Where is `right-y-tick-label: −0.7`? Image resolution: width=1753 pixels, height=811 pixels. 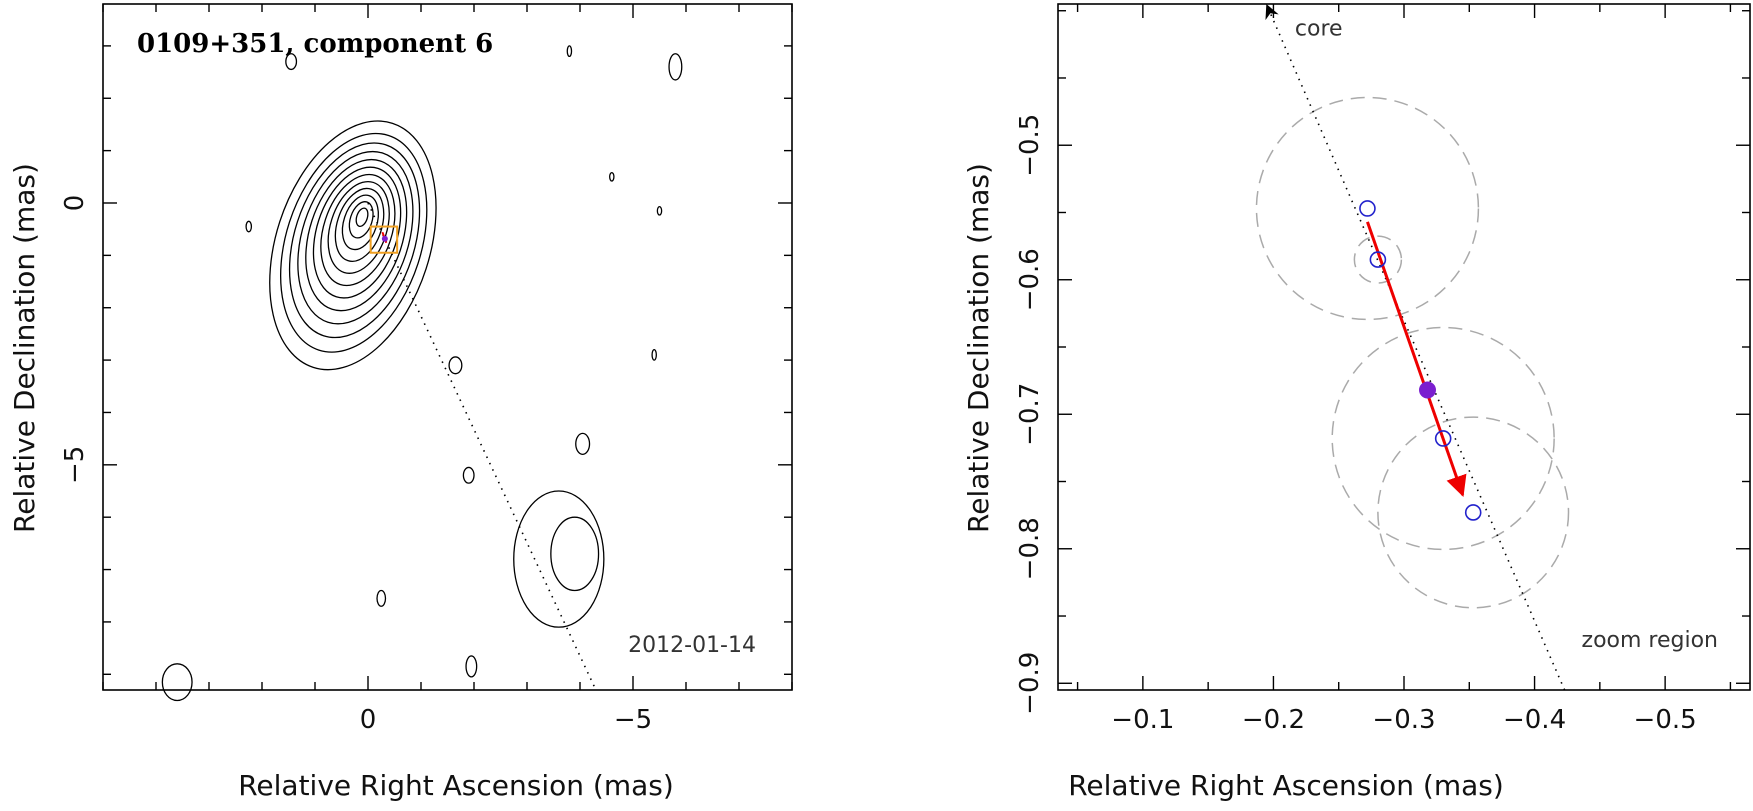
right-y-tick-label: −0.7 is located at coordinates (1030, 414).